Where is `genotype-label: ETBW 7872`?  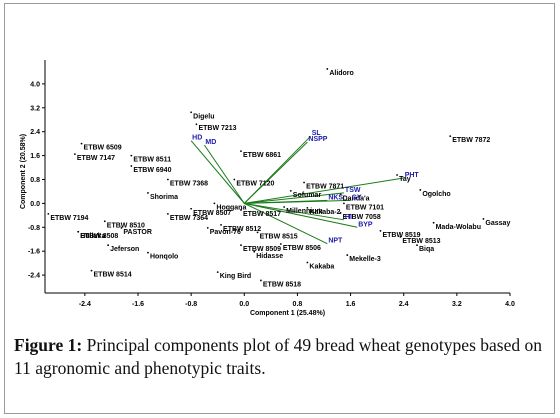 genotype-label: ETBW 7872 is located at coordinates (471, 140).